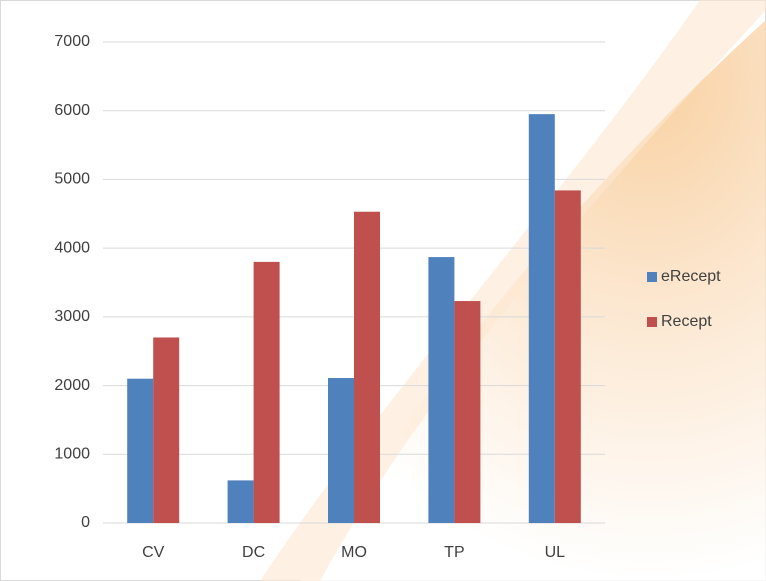  Describe the element at coordinates (454, 552) in the screenshot. I see `x-tick-label: TP` at that location.